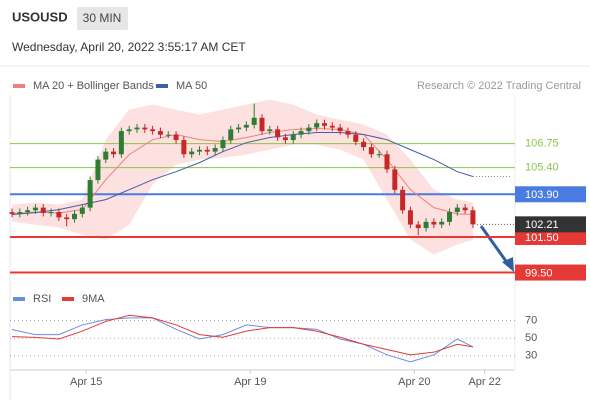 The height and width of the screenshot is (405, 590). I want to click on level-label: 99.50, so click(539, 273).